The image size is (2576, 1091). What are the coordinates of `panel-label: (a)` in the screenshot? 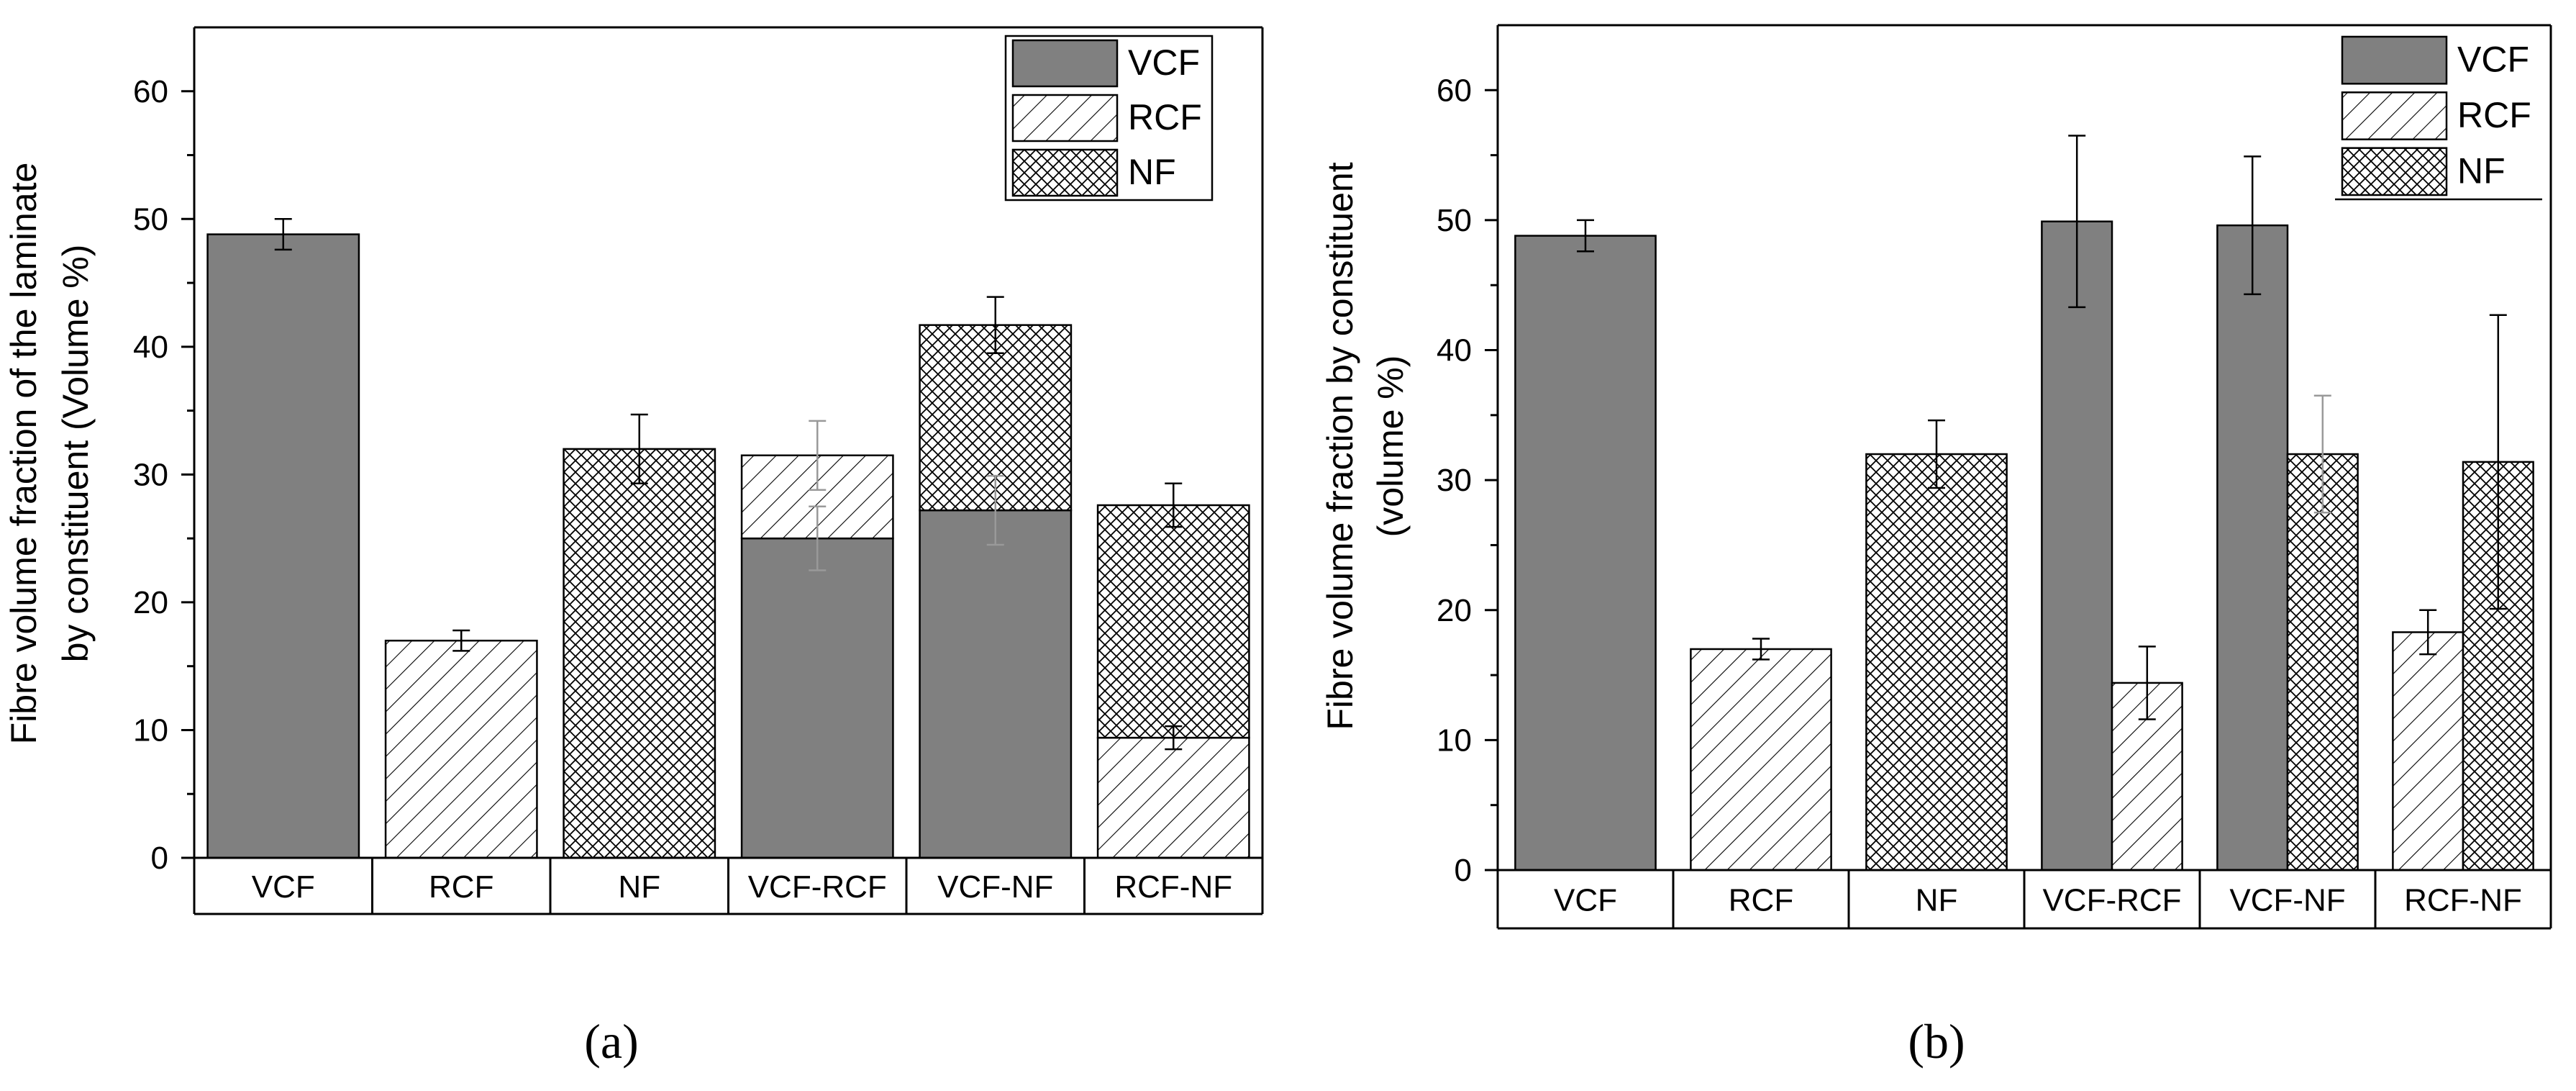 It's located at (611, 1041).